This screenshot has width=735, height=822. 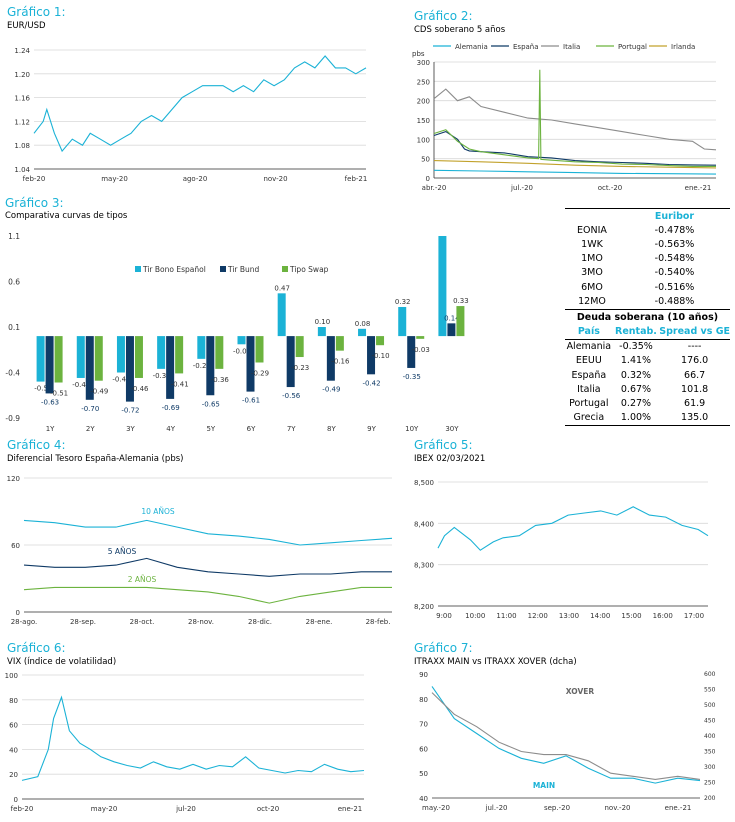 What do you see at coordinates (436, 808) in the screenshot?
I see `x-tick-label: may.-20` at bounding box center [436, 808].